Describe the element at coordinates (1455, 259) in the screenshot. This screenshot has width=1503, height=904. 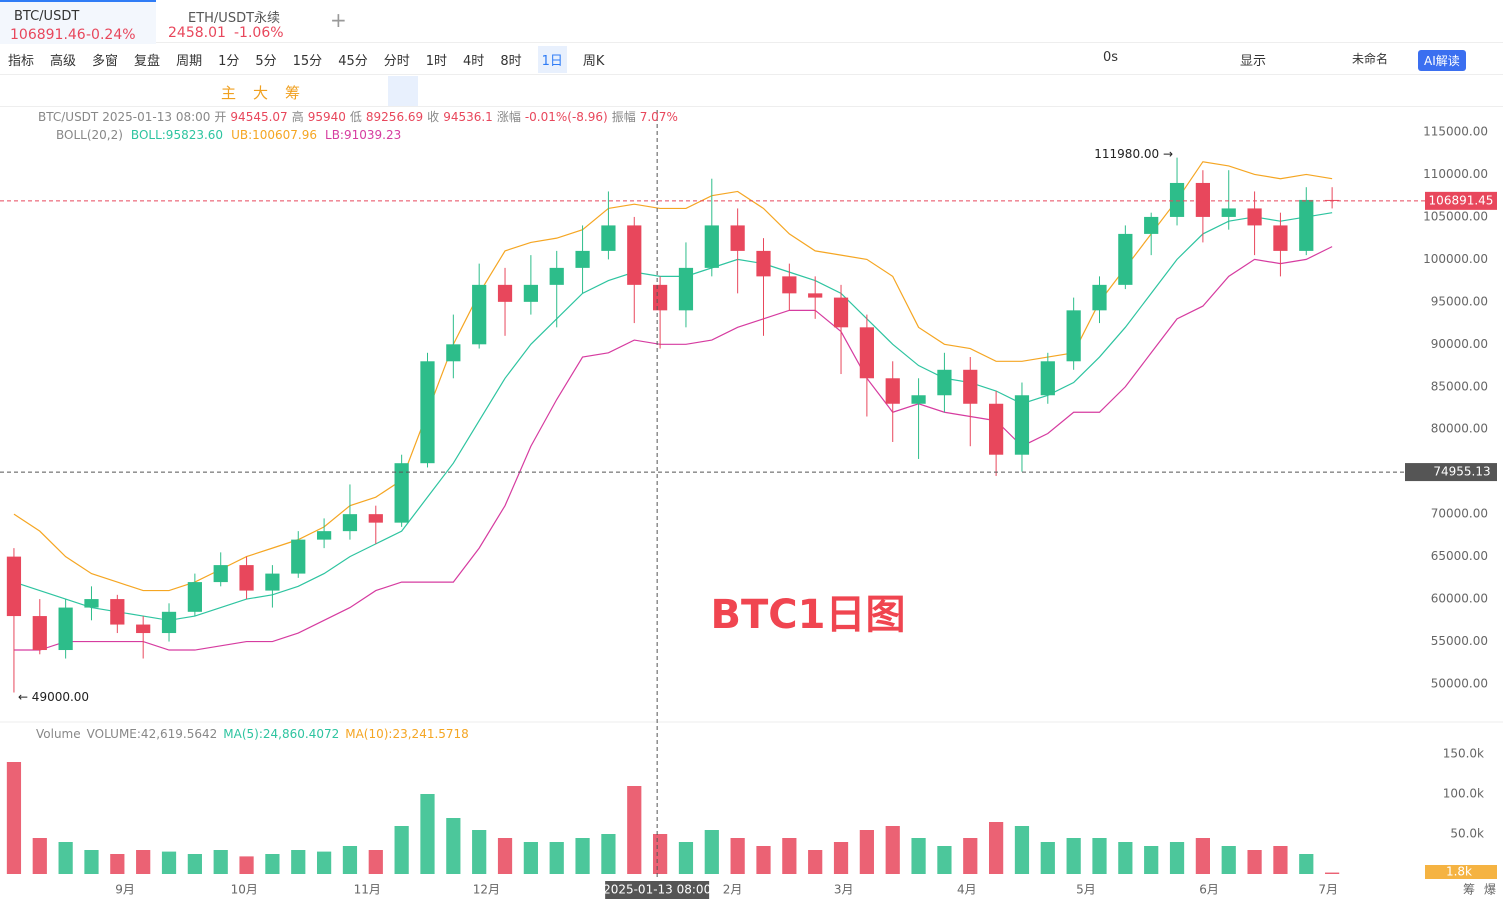
I see `y-tick-label: 100000.00` at that location.